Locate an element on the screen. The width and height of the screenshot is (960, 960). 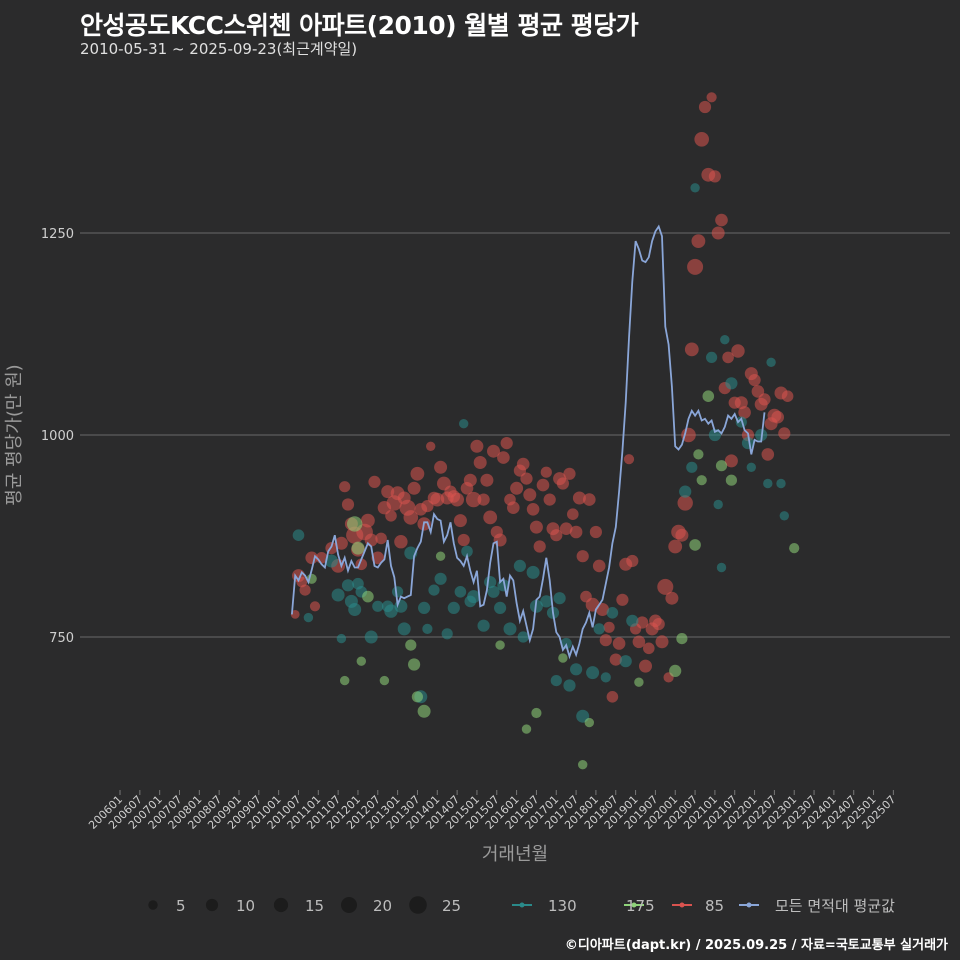
y-tick-labels: 750 1000 1250 is located at coordinates (57, 436).